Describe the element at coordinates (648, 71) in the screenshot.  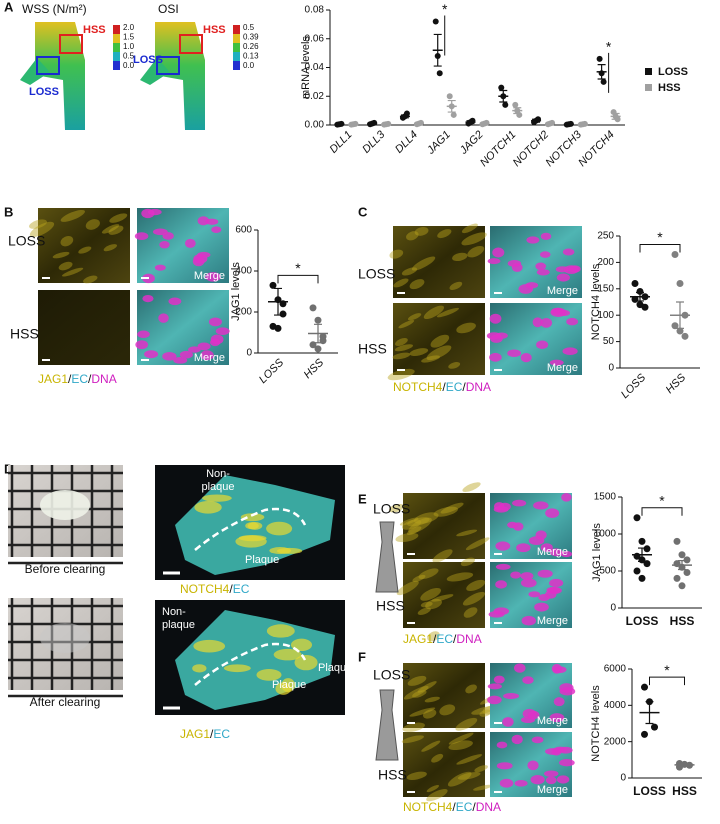
I see `legend-swatch` at that location.